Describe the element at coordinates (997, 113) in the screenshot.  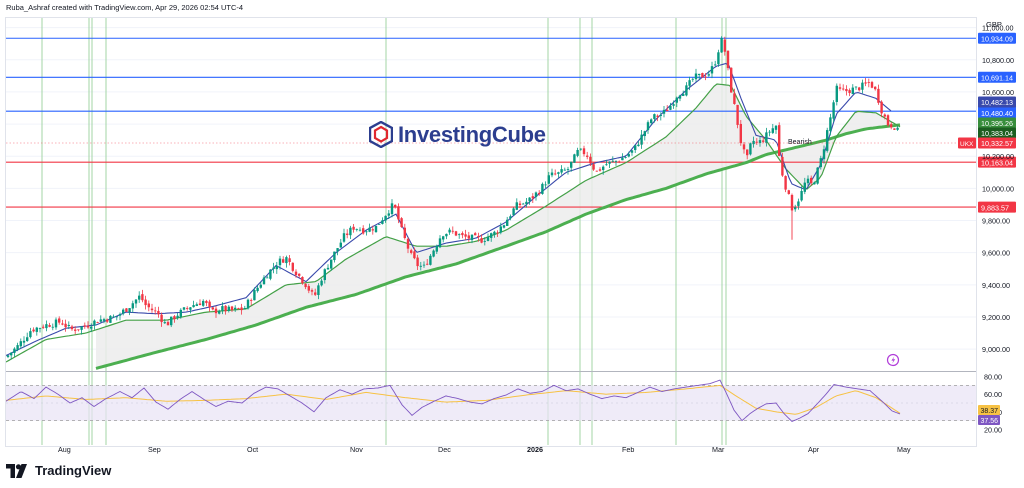
I see `price-tag: 10,480.40` at that location.